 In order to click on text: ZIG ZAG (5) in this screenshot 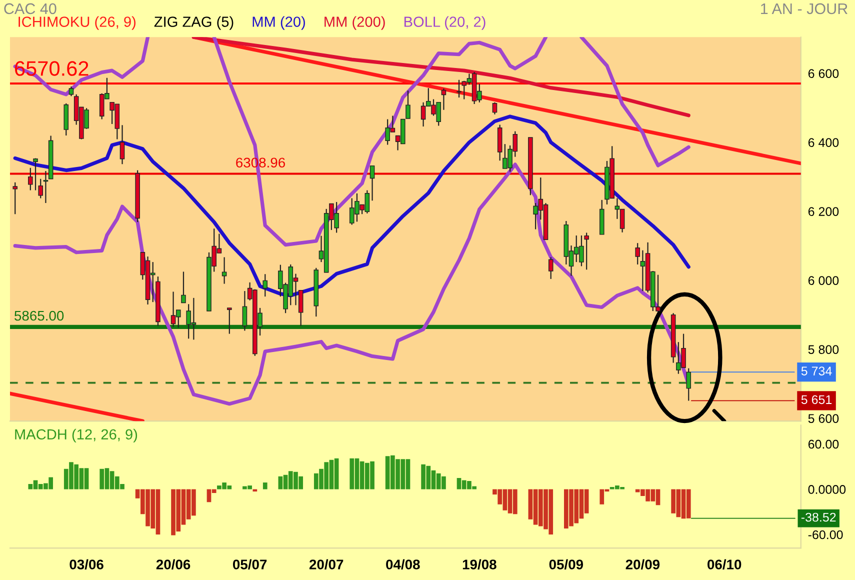, I will do `click(194, 23)`.